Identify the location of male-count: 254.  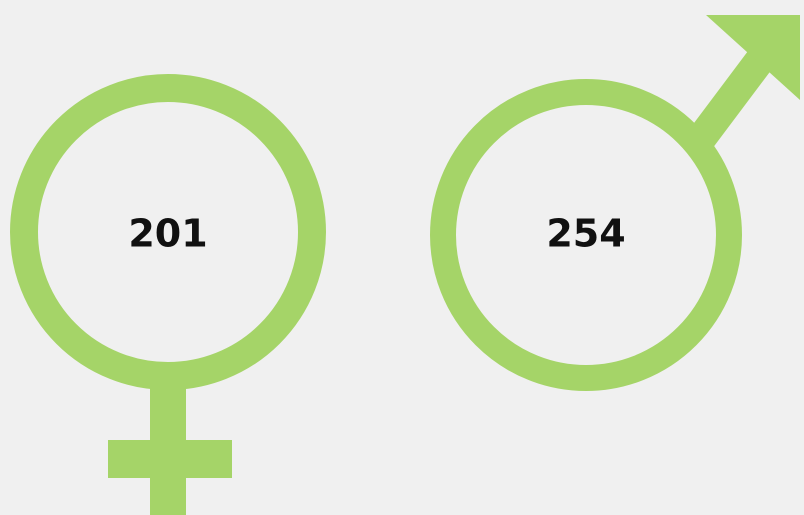
(585, 234).